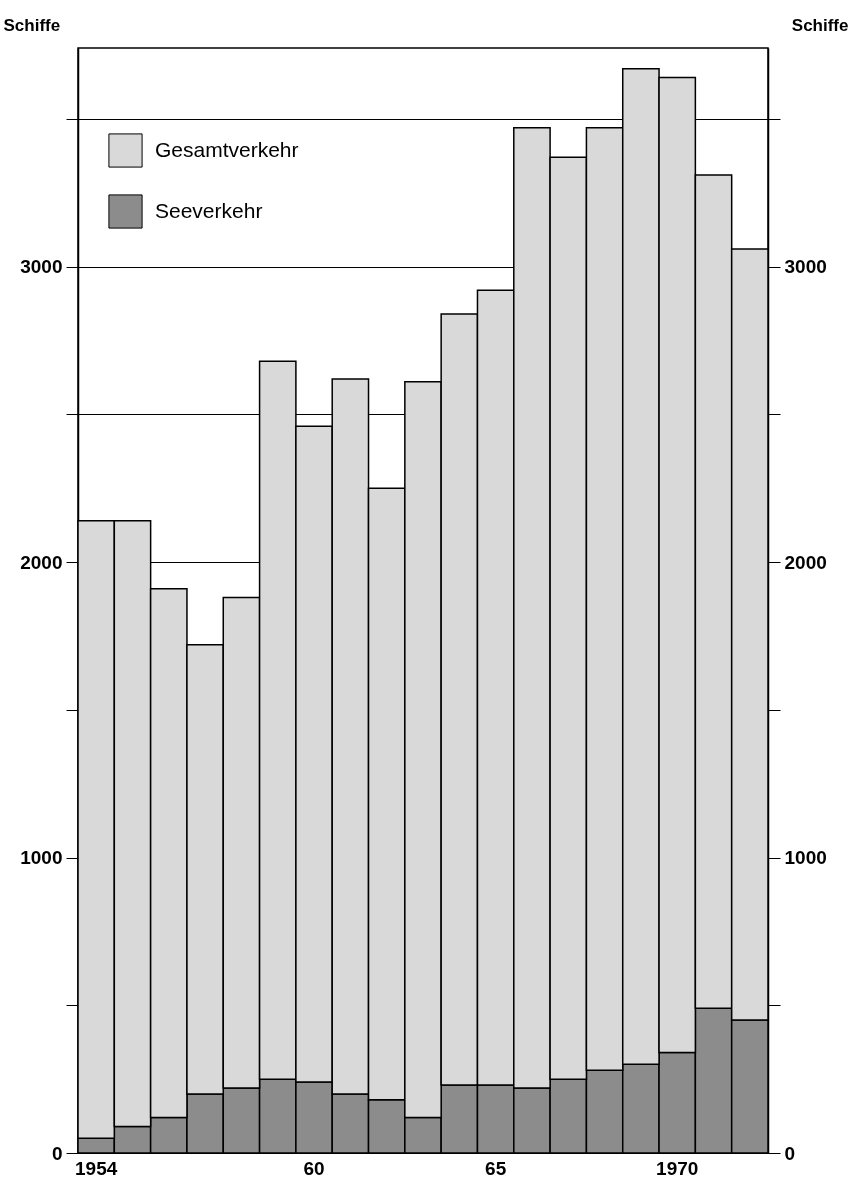  What do you see at coordinates (805, 562) in the screenshot?
I see `y2-tick-label: 2000` at bounding box center [805, 562].